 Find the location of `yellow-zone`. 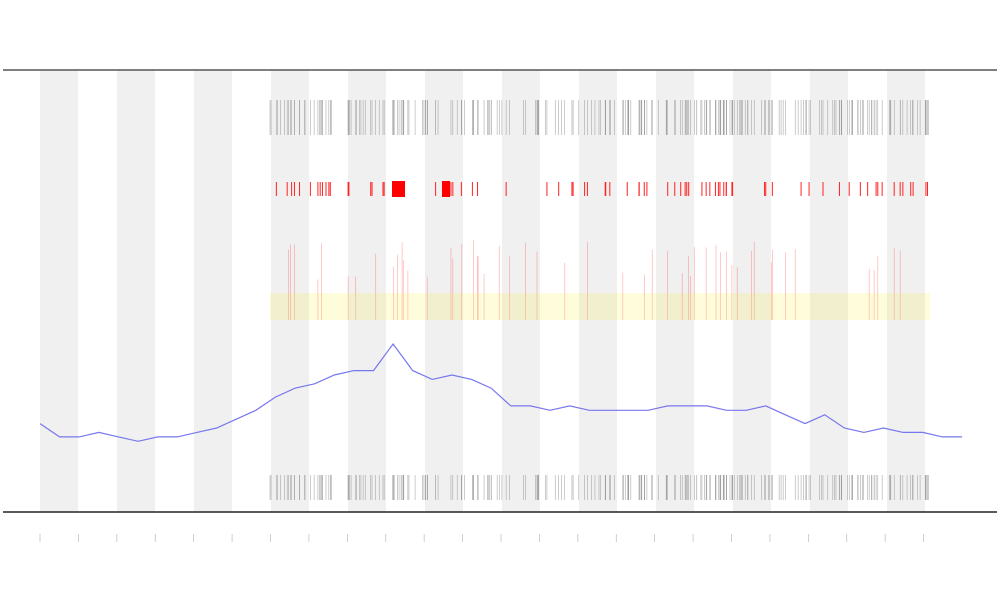

yellow-zone is located at coordinates (600, 306).